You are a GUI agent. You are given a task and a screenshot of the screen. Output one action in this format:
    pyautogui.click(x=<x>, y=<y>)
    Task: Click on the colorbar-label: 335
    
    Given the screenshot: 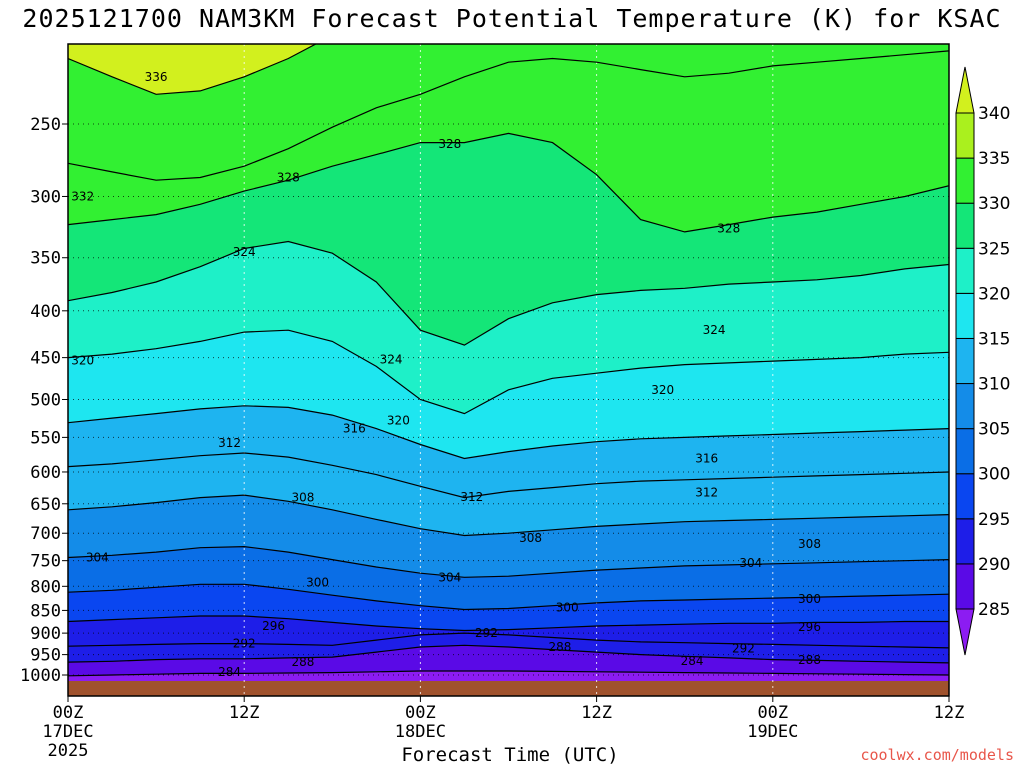 What is the action you would take?
    pyautogui.click(x=994, y=159)
    